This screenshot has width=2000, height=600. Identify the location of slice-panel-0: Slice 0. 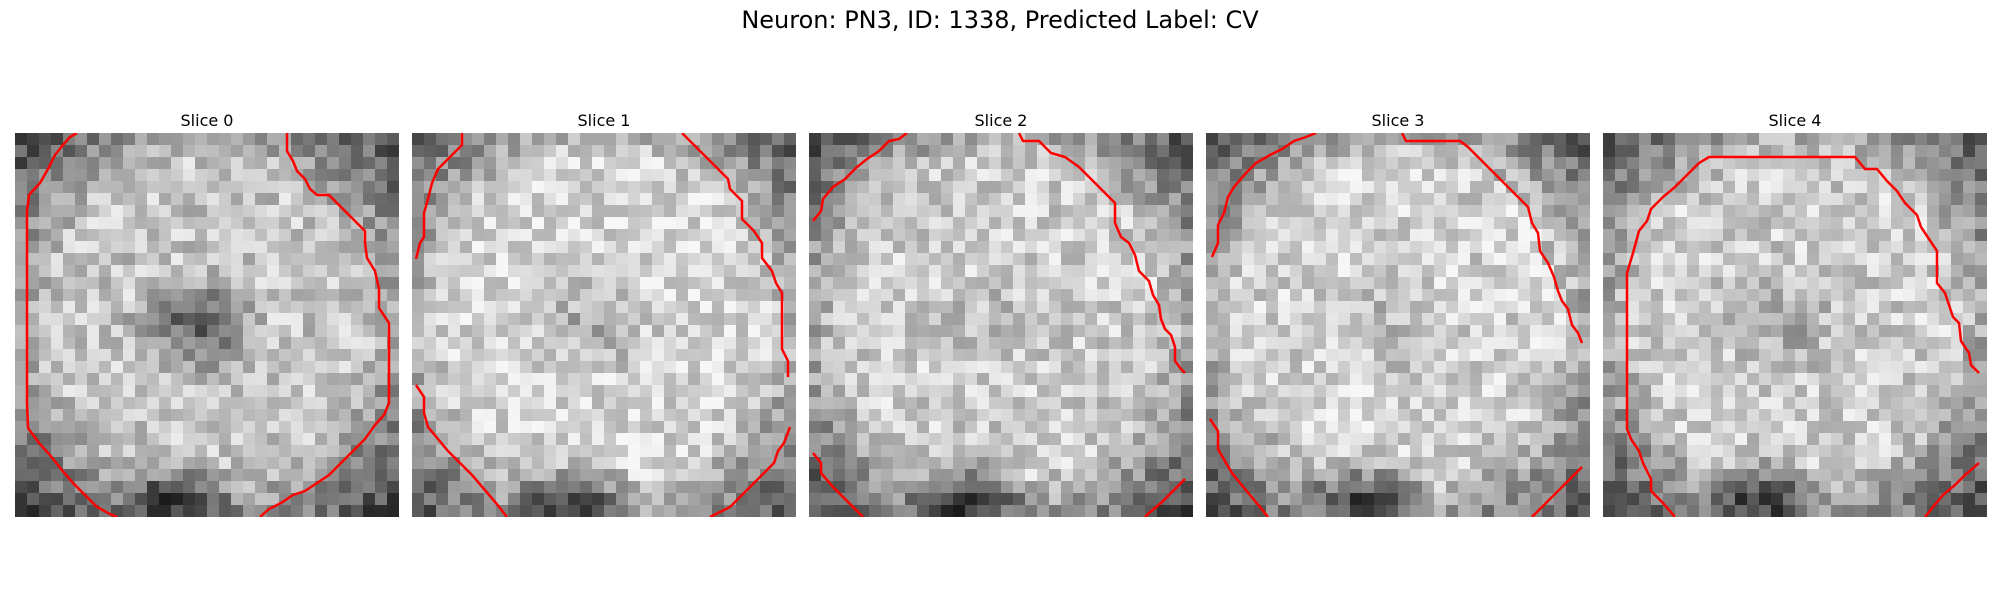
(207, 313).